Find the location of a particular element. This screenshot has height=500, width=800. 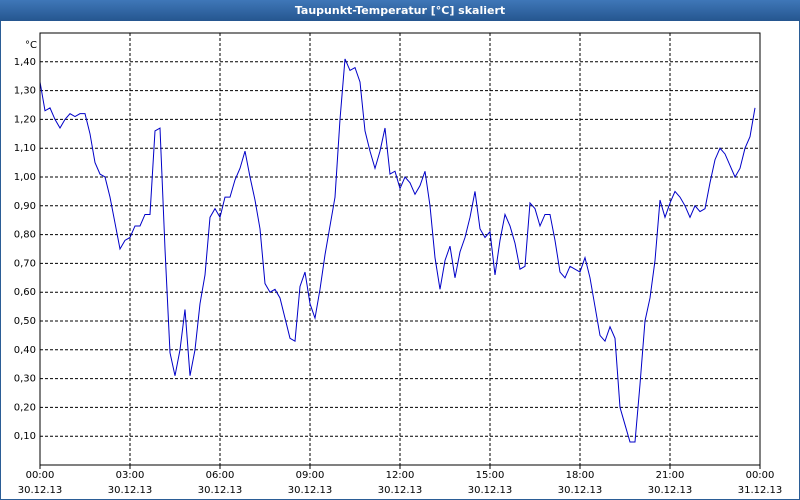

y-tick-label: 0,70 is located at coordinates (25, 263).